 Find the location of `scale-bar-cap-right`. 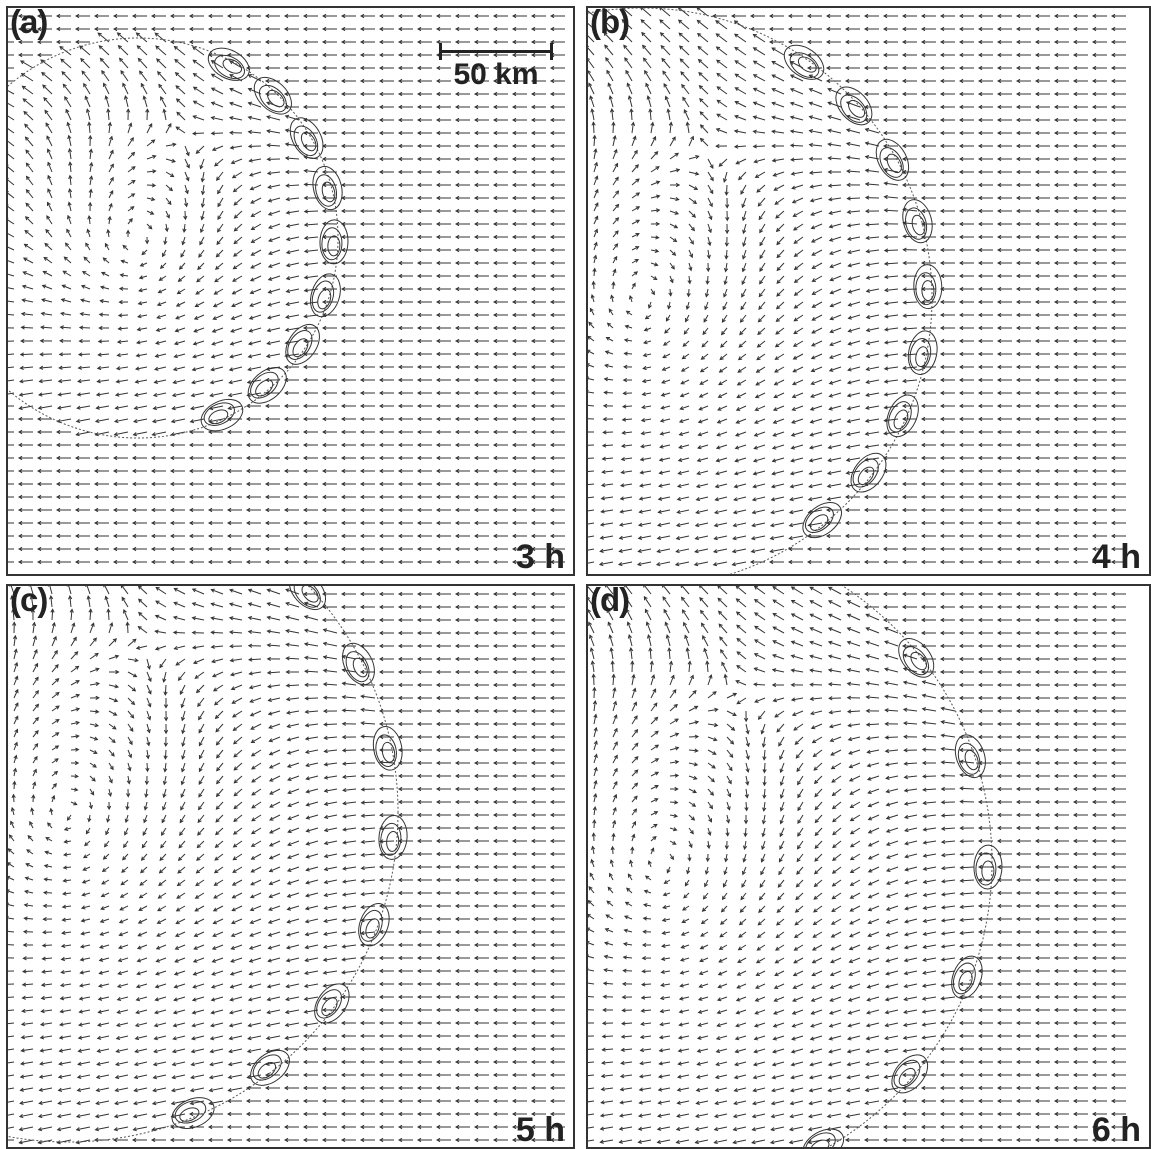

scale-bar-cap-right is located at coordinates (551, 51).